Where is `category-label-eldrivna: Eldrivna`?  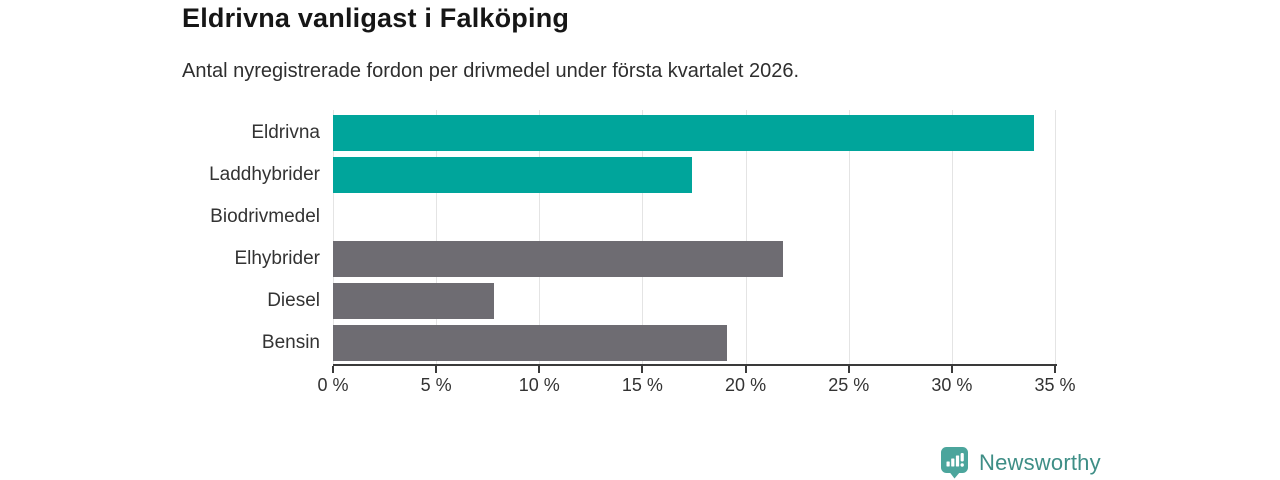
category-label-eldrivna: Eldrivna is located at coordinates (285, 132).